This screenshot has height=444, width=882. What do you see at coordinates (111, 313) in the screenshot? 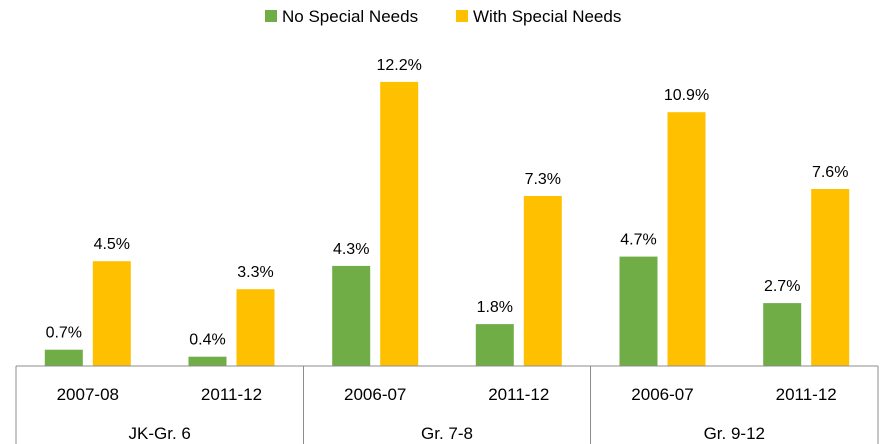
I see `bar-s1-c0` at bounding box center [111, 313].